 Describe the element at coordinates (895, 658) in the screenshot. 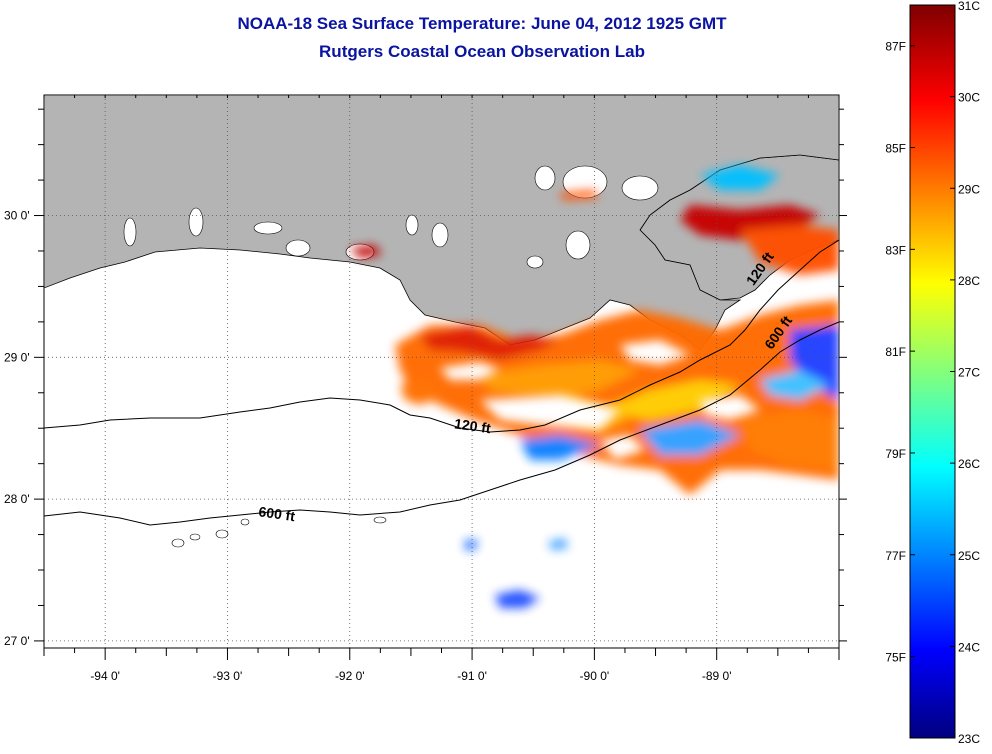

I see `colorbar-fahrenheit-label: 75F` at that location.